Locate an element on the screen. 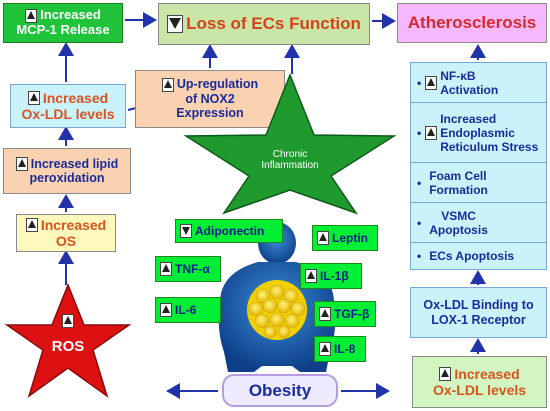 The height and width of the screenshot is (411, 550). list-item: • VSMC Apoptosis is located at coordinates (478, 223).